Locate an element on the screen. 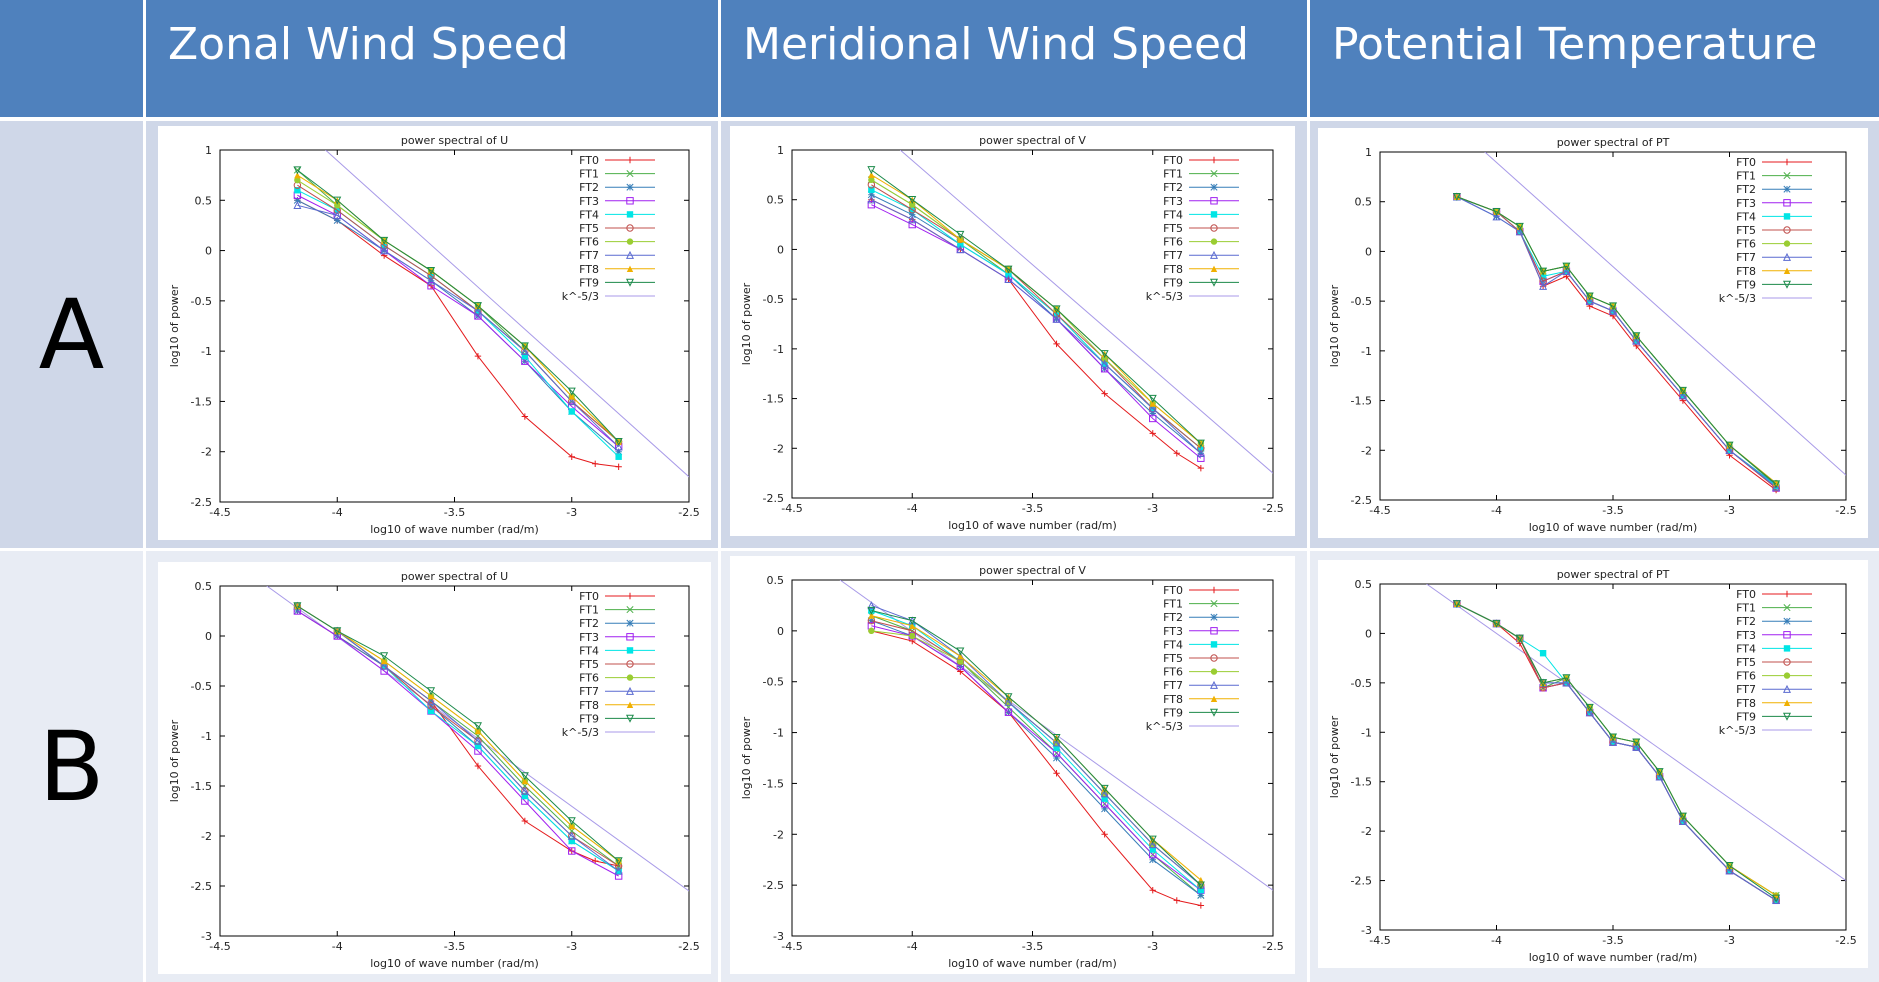 Image resolution: width=1879 pixels, height=982 pixels. series-line-ft0 is located at coordinates (1616, 752).